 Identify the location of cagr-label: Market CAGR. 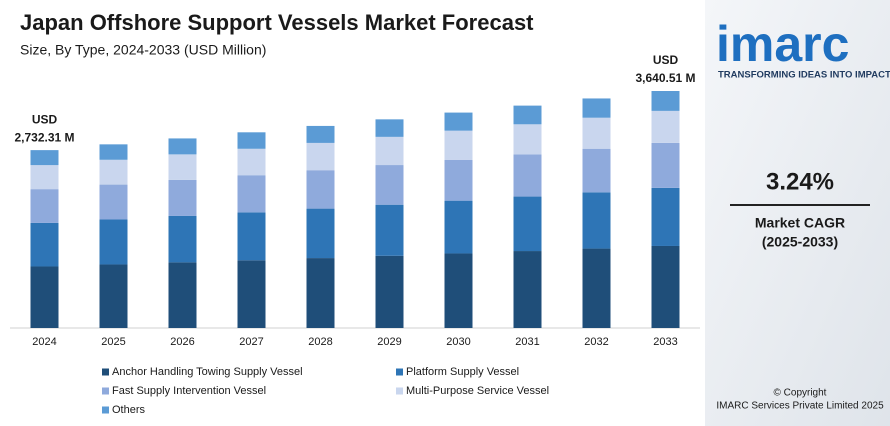
(800, 223).